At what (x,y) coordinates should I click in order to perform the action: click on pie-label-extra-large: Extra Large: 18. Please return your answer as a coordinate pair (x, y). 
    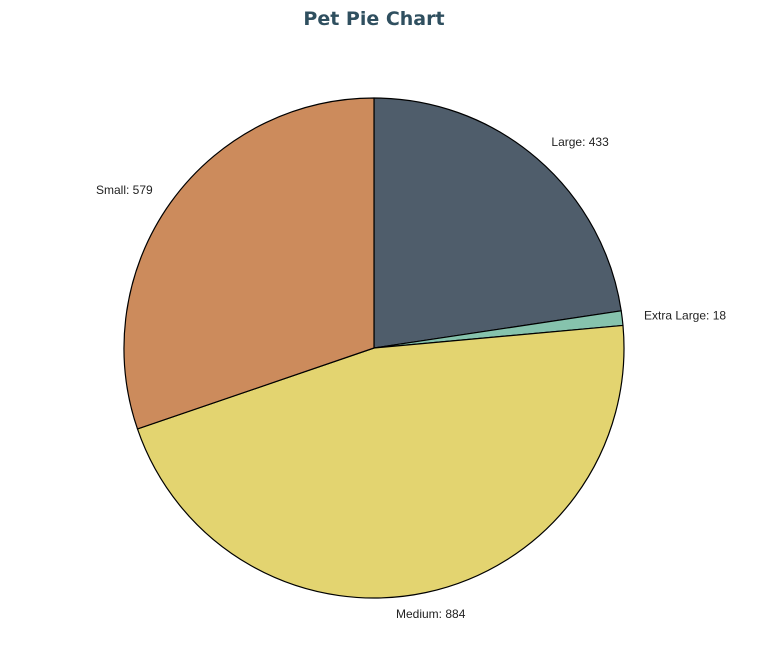
    Looking at the image, I should click on (685, 316).